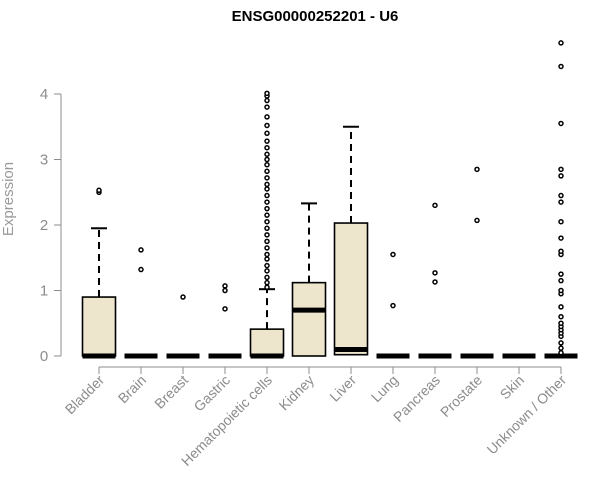  What do you see at coordinates (171, 392) in the screenshot?
I see `x-tick-label: Breast` at bounding box center [171, 392].